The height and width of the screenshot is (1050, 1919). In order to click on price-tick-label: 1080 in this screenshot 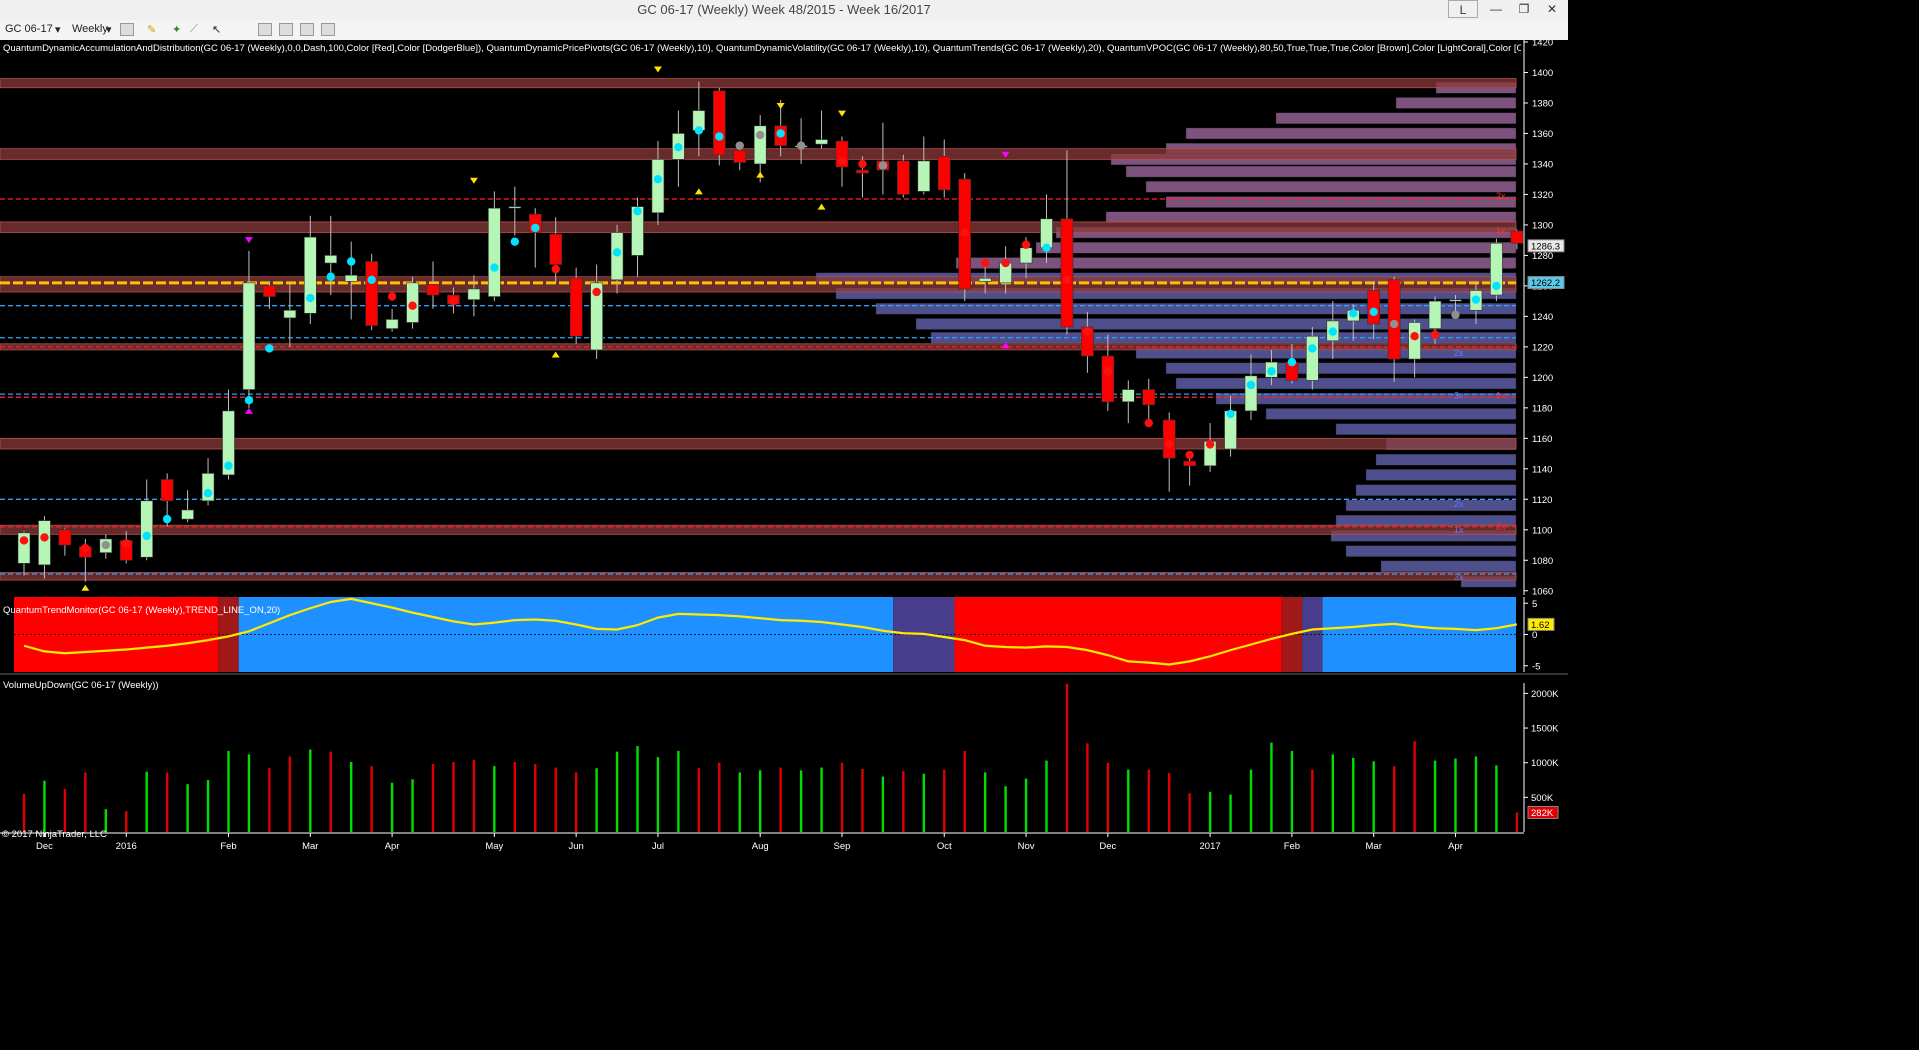, I will do `click(1542, 561)`.